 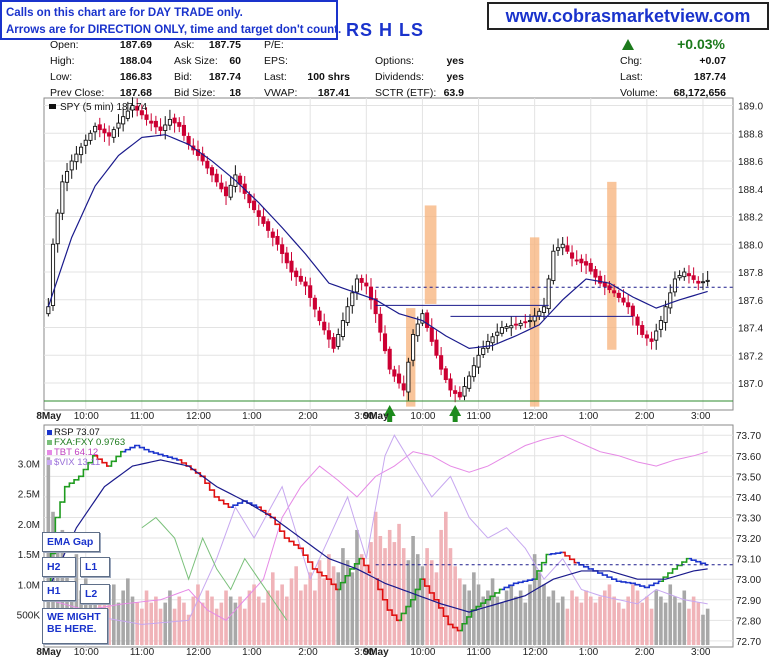 What do you see at coordinates (86, 652) in the screenshot?
I see `indicator-x-tick-label: 10:00` at bounding box center [86, 652].